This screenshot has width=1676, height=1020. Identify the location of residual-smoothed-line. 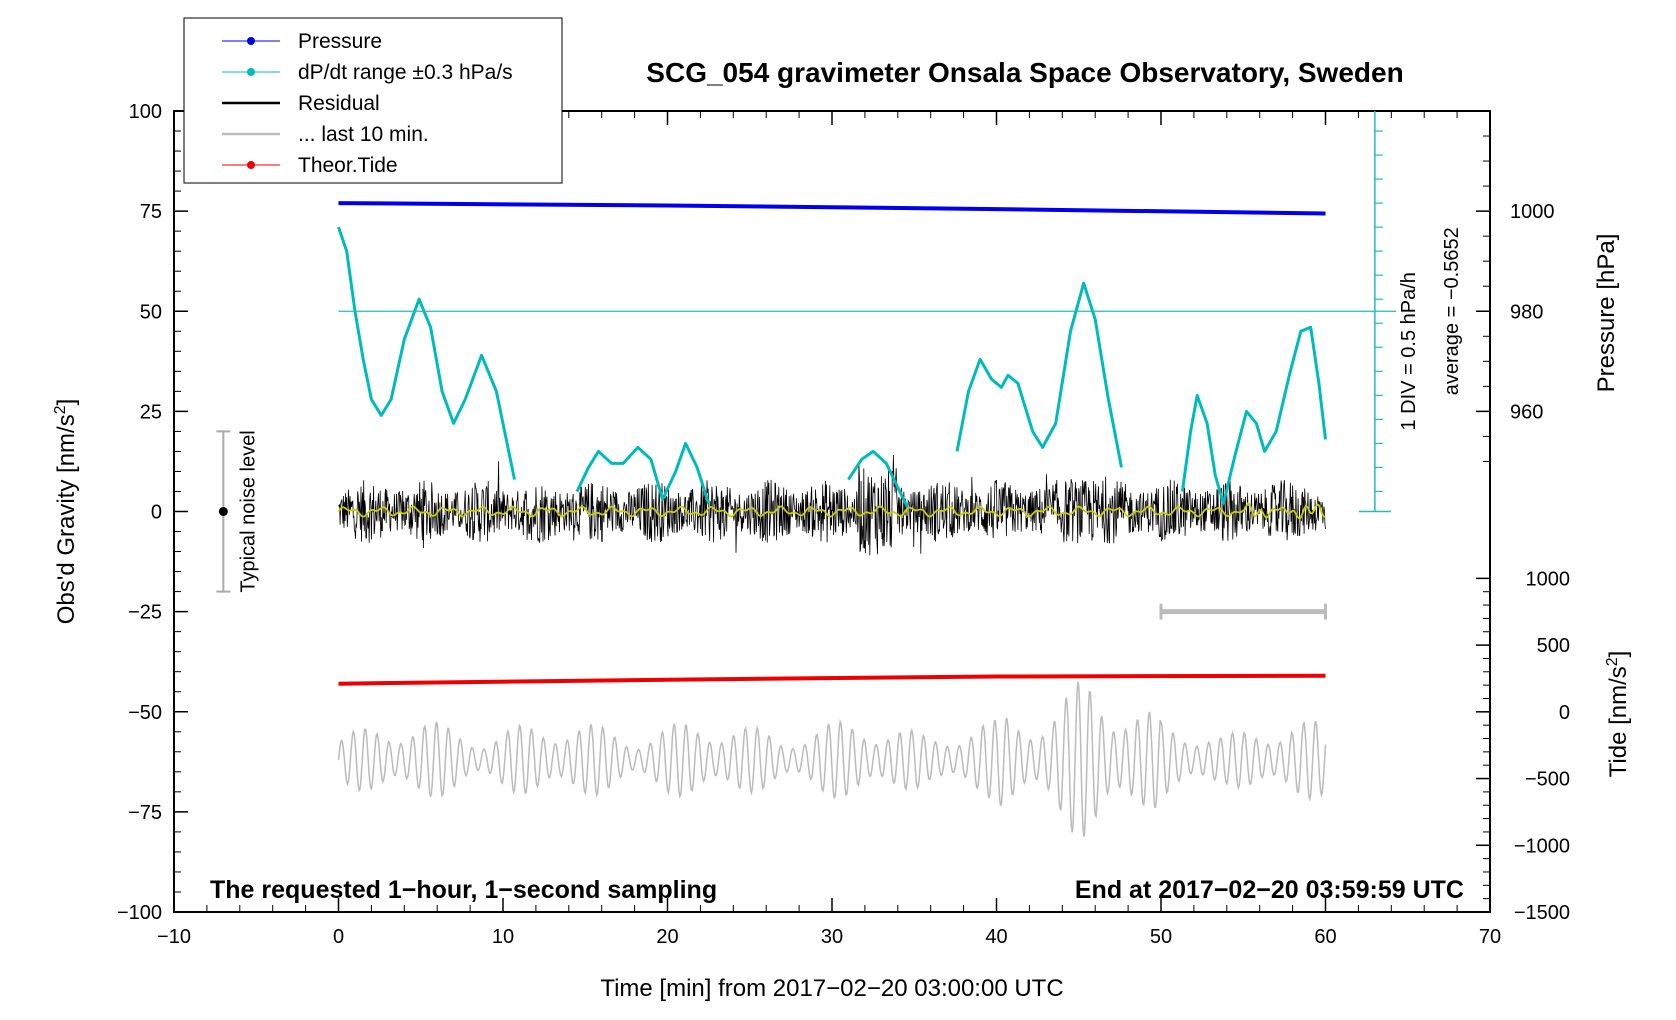
(831, 510).